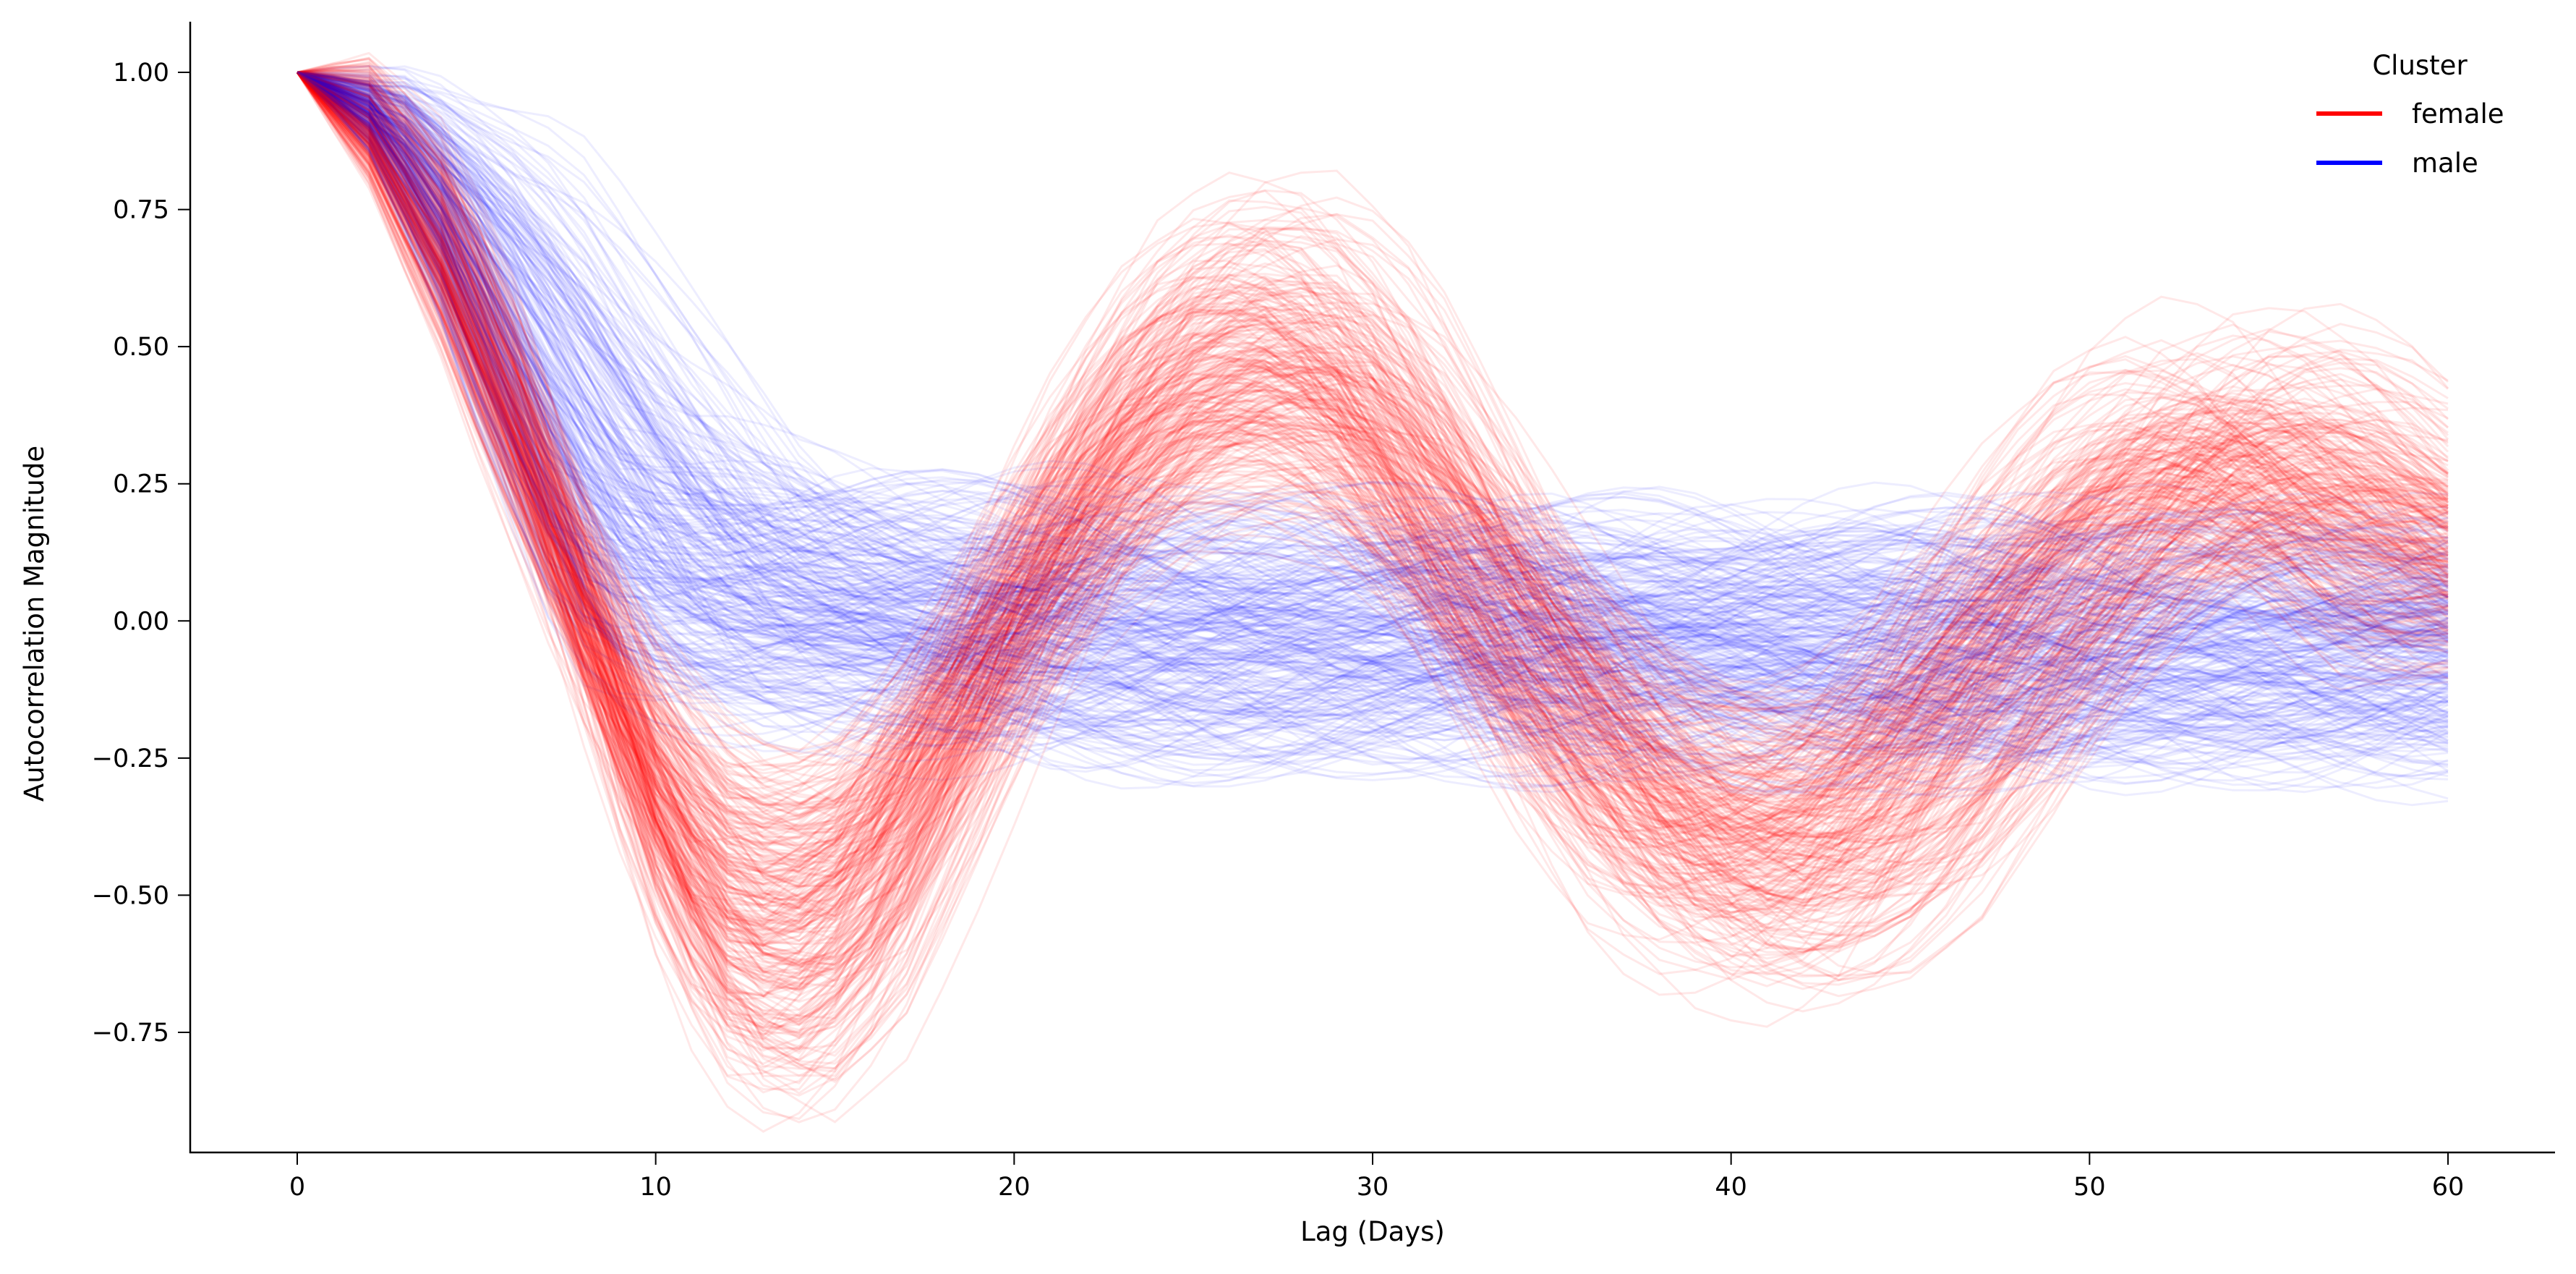 The height and width of the screenshot is (1274, 2576). Describe the element at coordinates (1731, 1187) in the screenshot. I see `x-tick-label: 40` at that location.